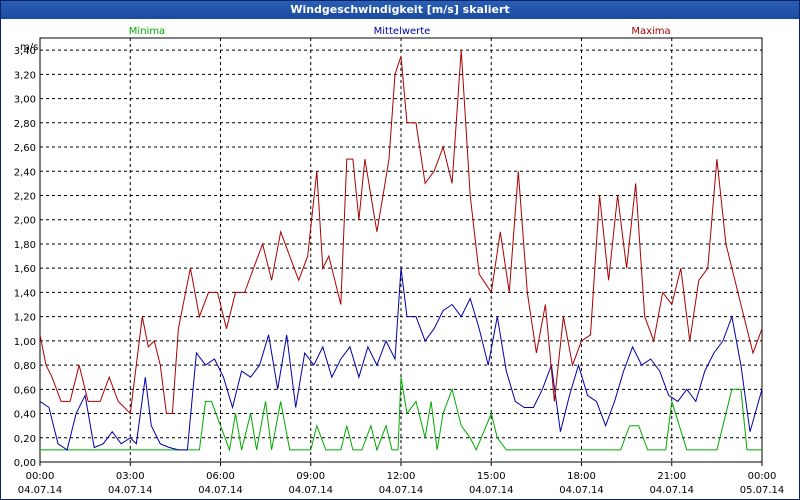 The width and height of the screenshot is (800, 500). Describe the element at coordinates (25, 221) in the screenshot. I see `y-tick-label: 2,00` at that location.